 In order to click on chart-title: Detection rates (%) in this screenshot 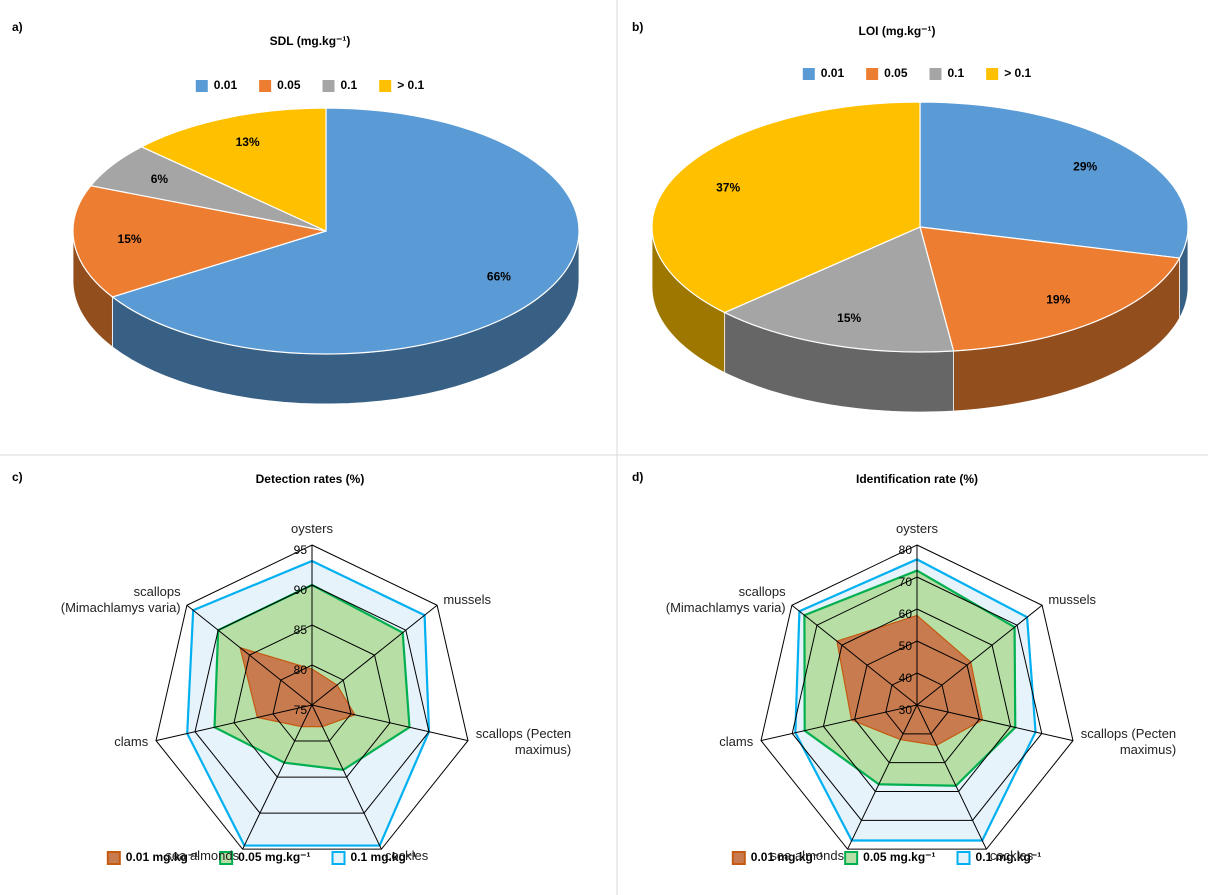, I will do `click(310, 479)`.